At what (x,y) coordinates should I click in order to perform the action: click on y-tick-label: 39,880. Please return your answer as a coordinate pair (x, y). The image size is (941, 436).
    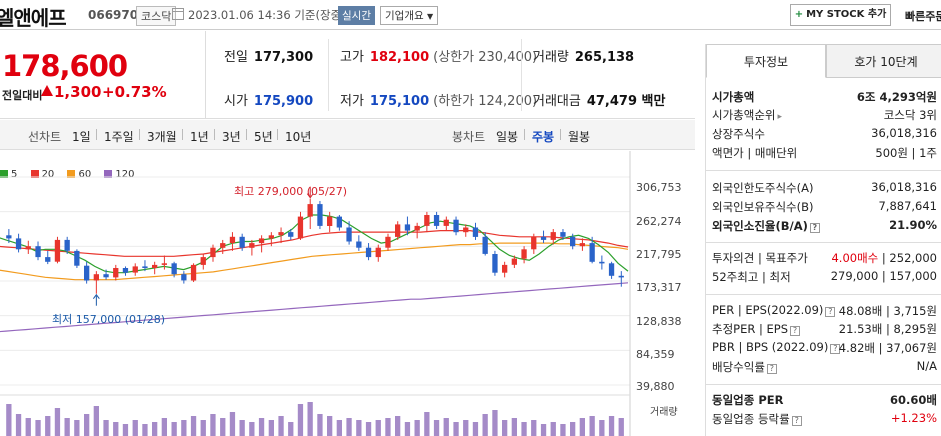
    Looking at the image, I should click on (655, 386).